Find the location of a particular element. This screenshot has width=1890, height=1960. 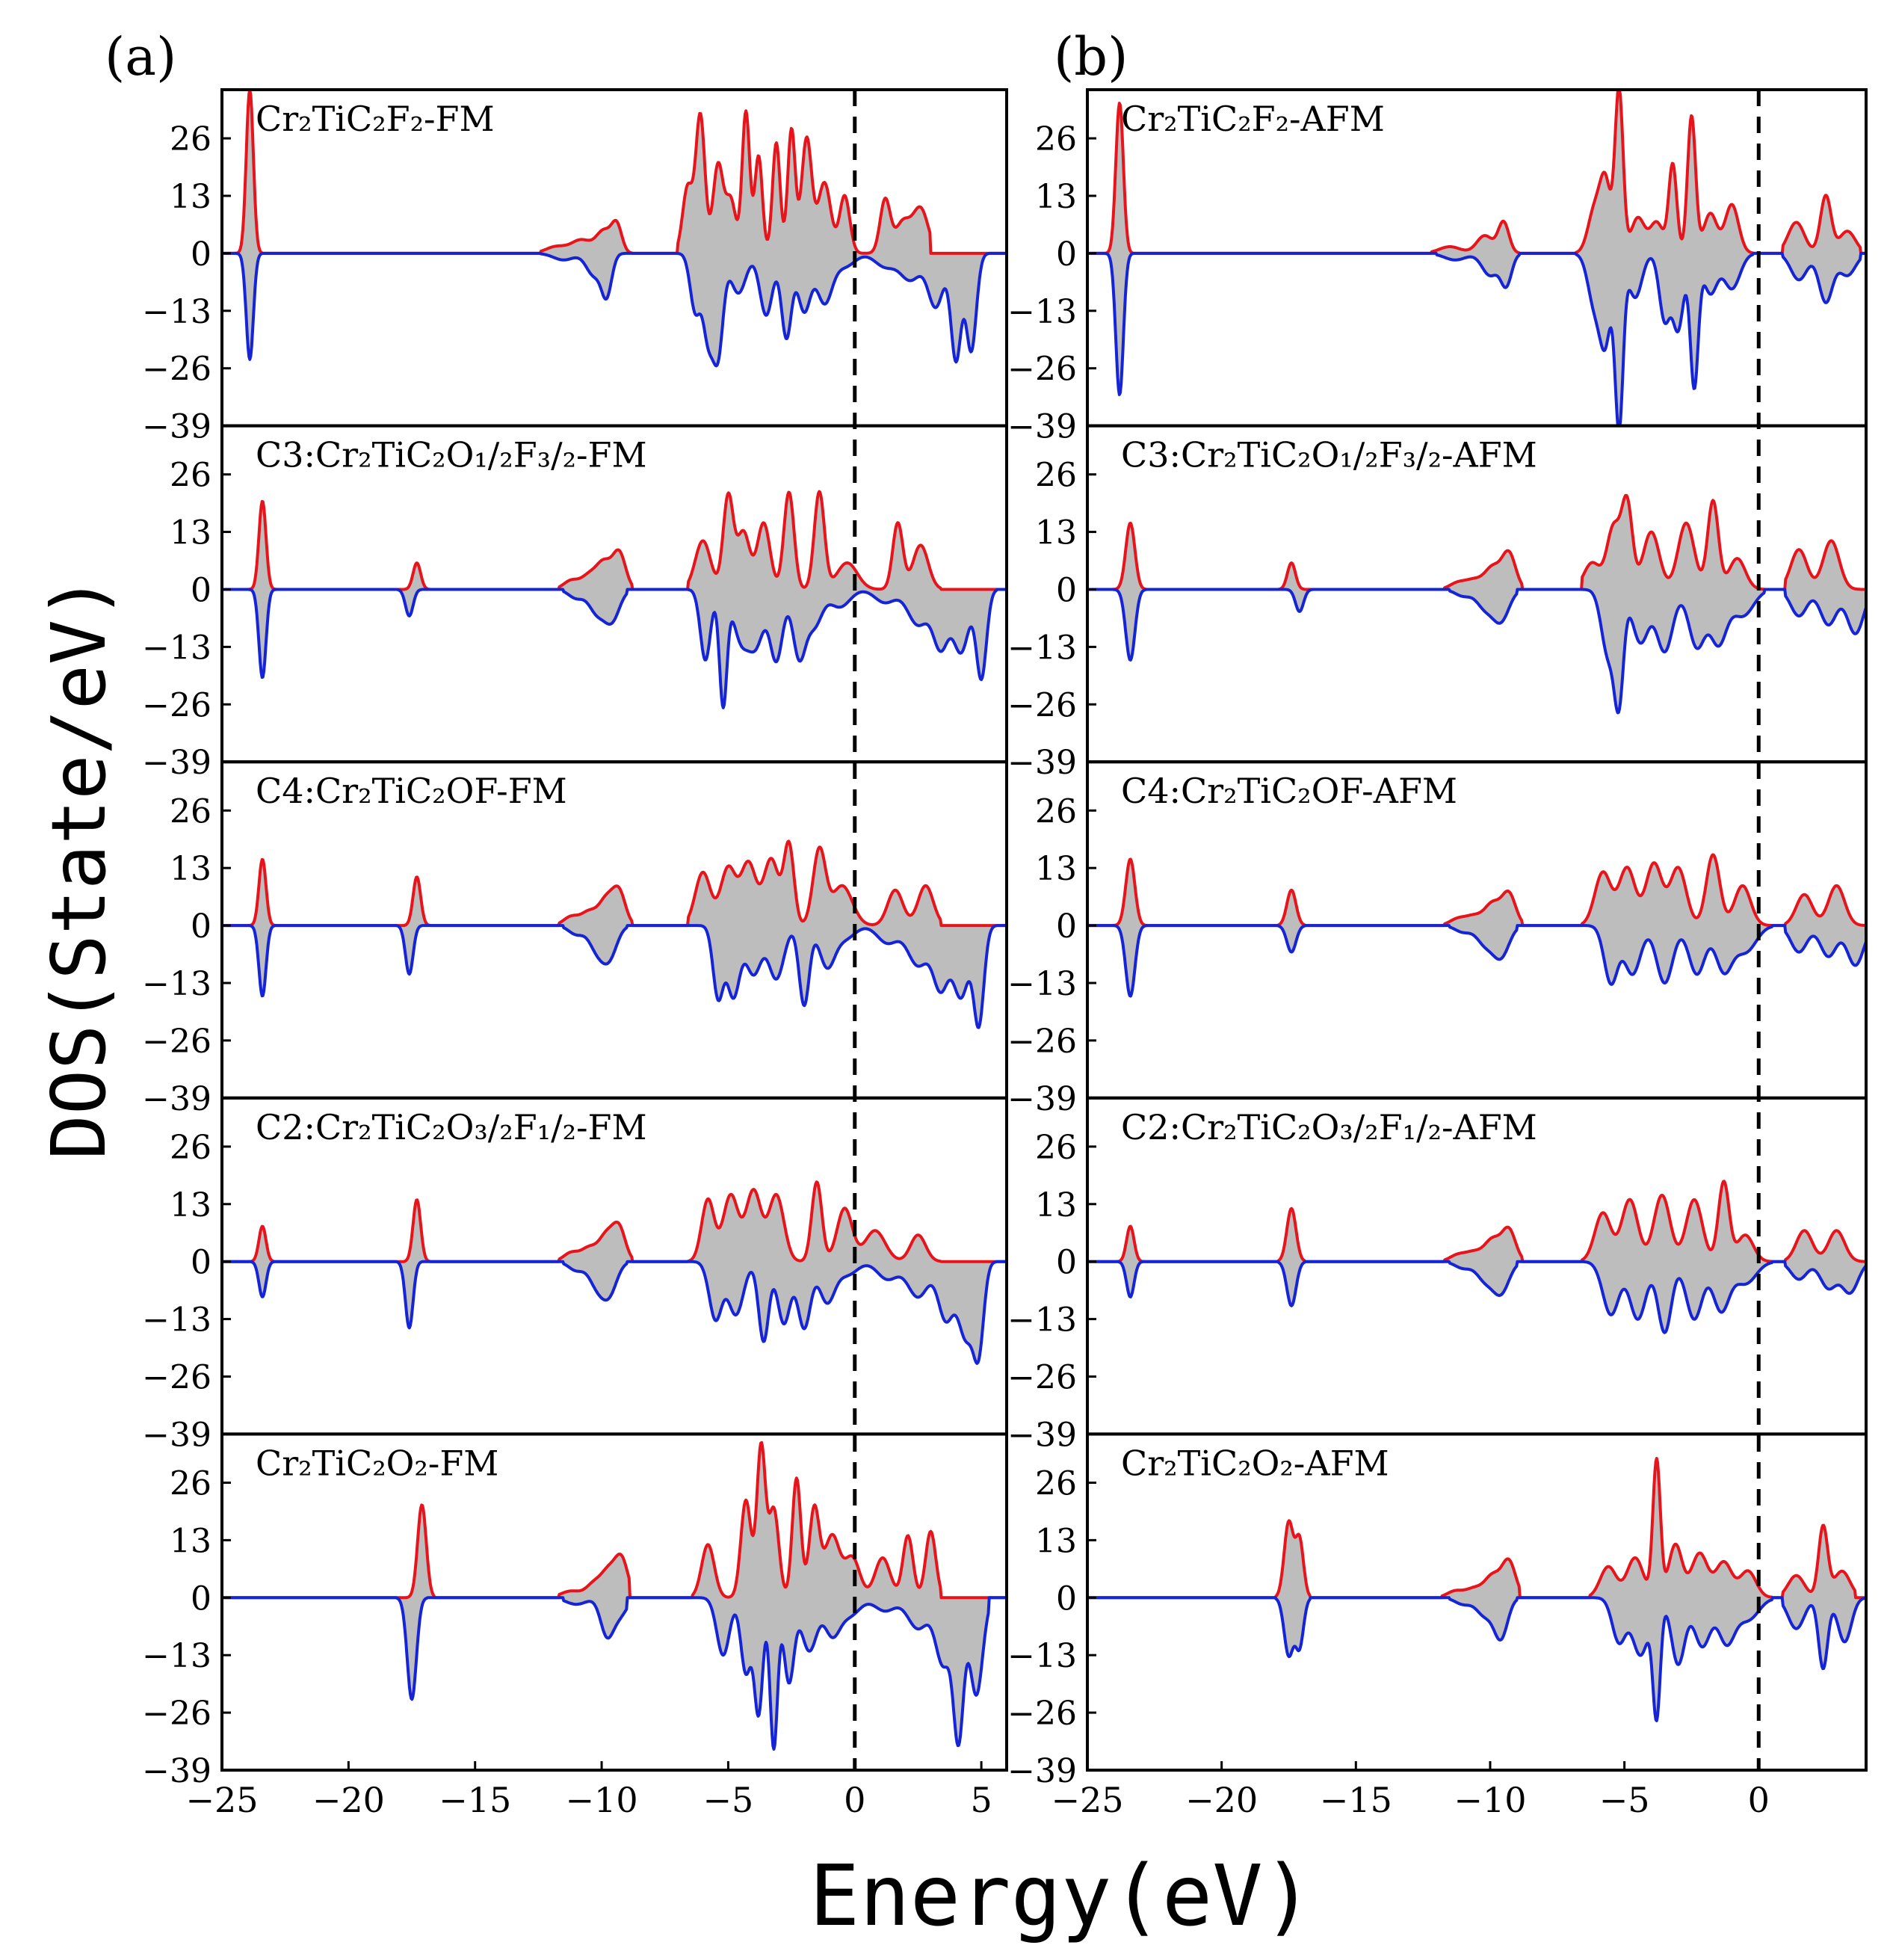

x-tick-label: −15 is located at coordinates (475, 1800).